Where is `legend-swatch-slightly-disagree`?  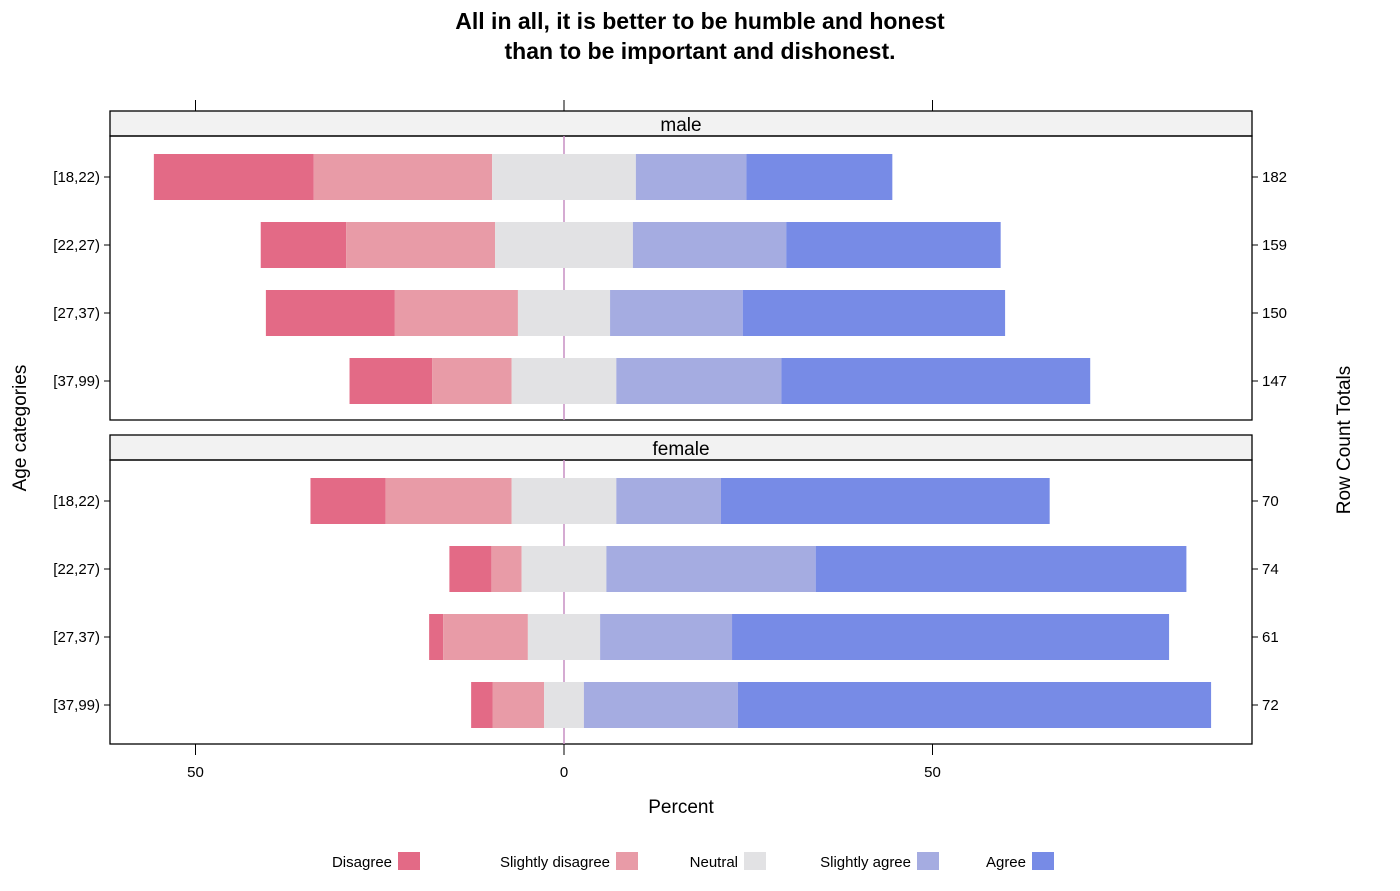
legend-swatch-slightly-disagree is located at coordinates (627, 861).